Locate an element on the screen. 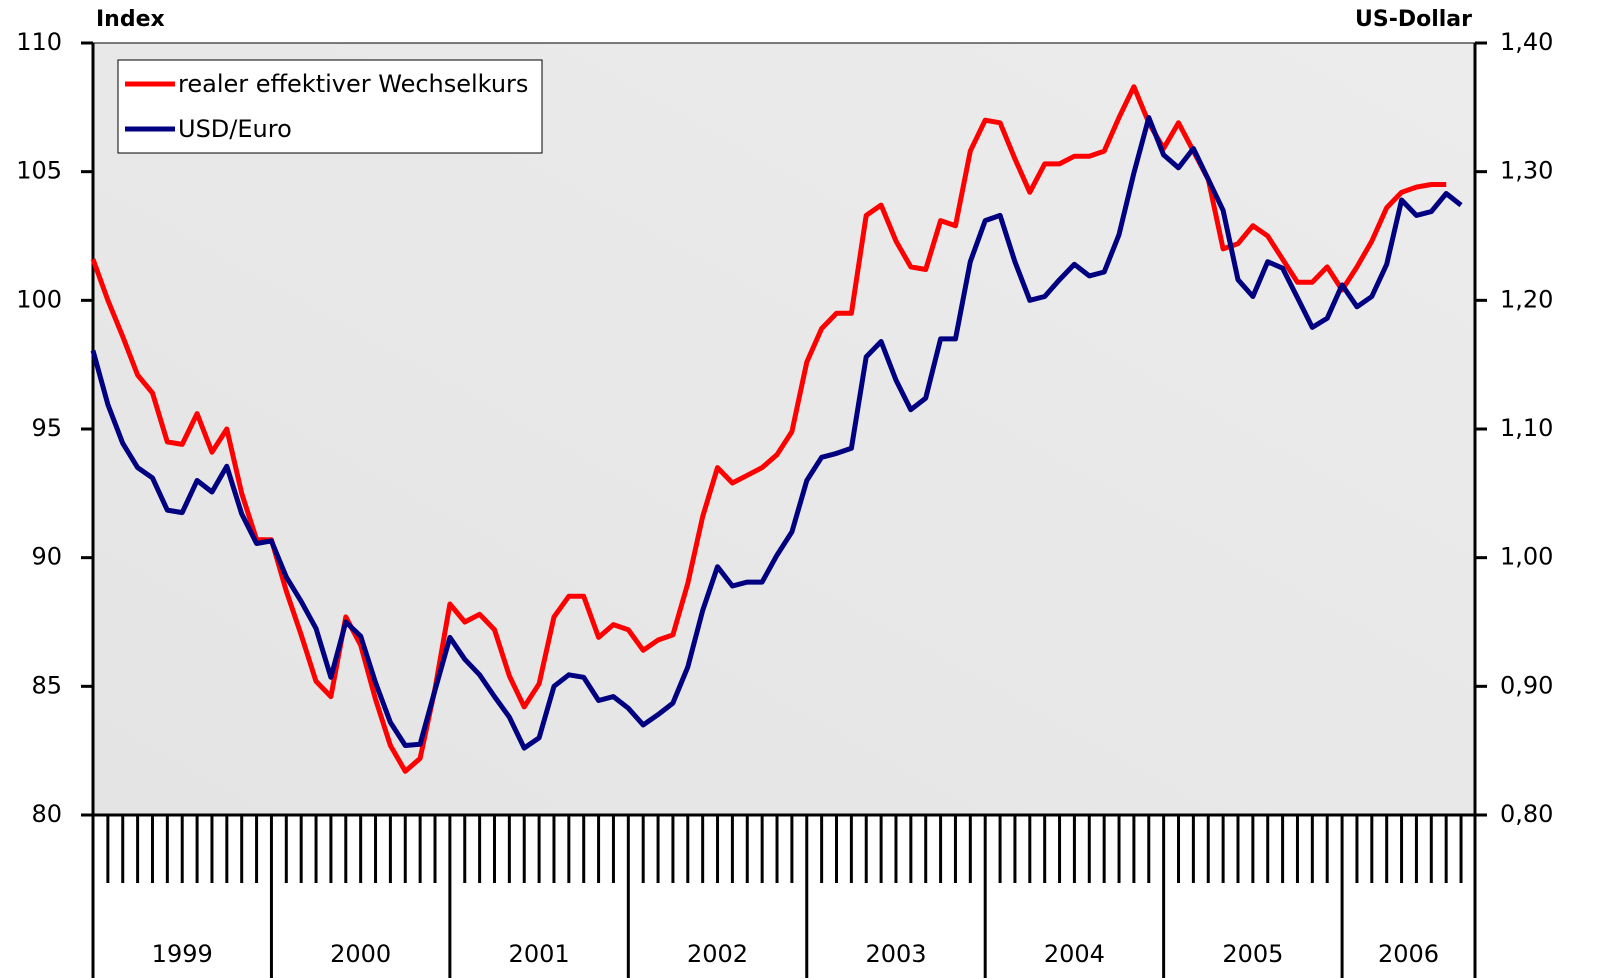 This screenshot has width=1619, height=978. y-tick-label: 90 is located at coordinates (46, 557).